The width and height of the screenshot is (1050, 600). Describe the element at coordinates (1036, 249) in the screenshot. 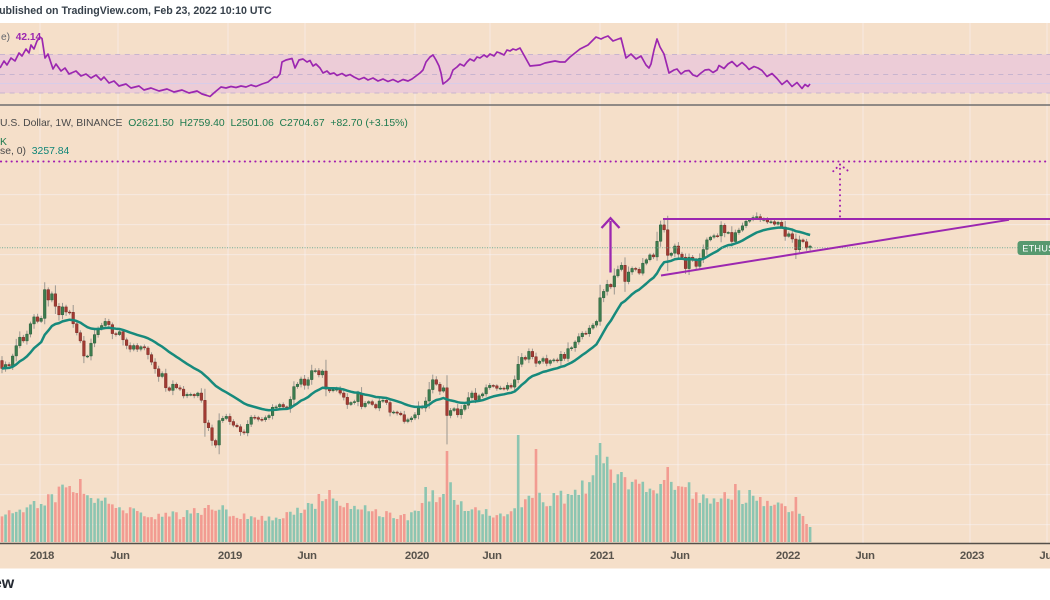

I see `svg-text: ETHUS` at that location.